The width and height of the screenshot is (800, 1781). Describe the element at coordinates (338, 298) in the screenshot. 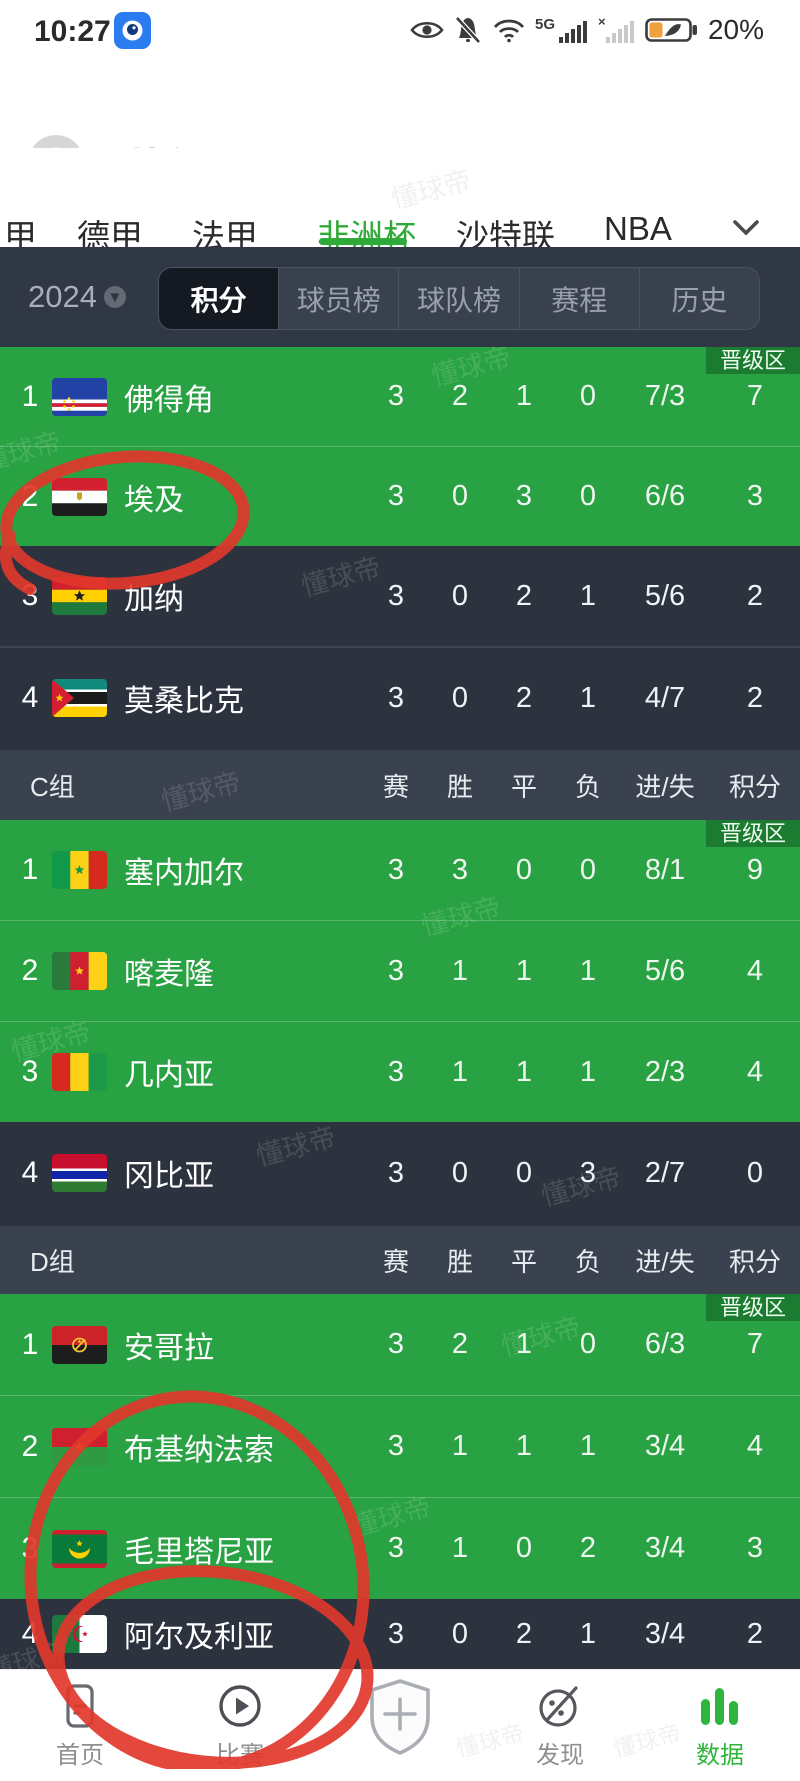

I see `view-tab-players: 球员榜` at that location.